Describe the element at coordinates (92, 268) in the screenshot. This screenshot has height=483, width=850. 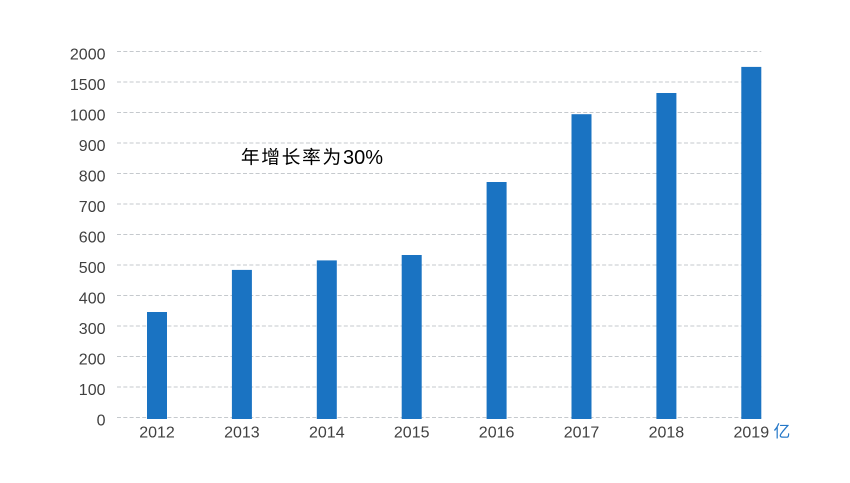
I see `svg-text: 500` at that location.